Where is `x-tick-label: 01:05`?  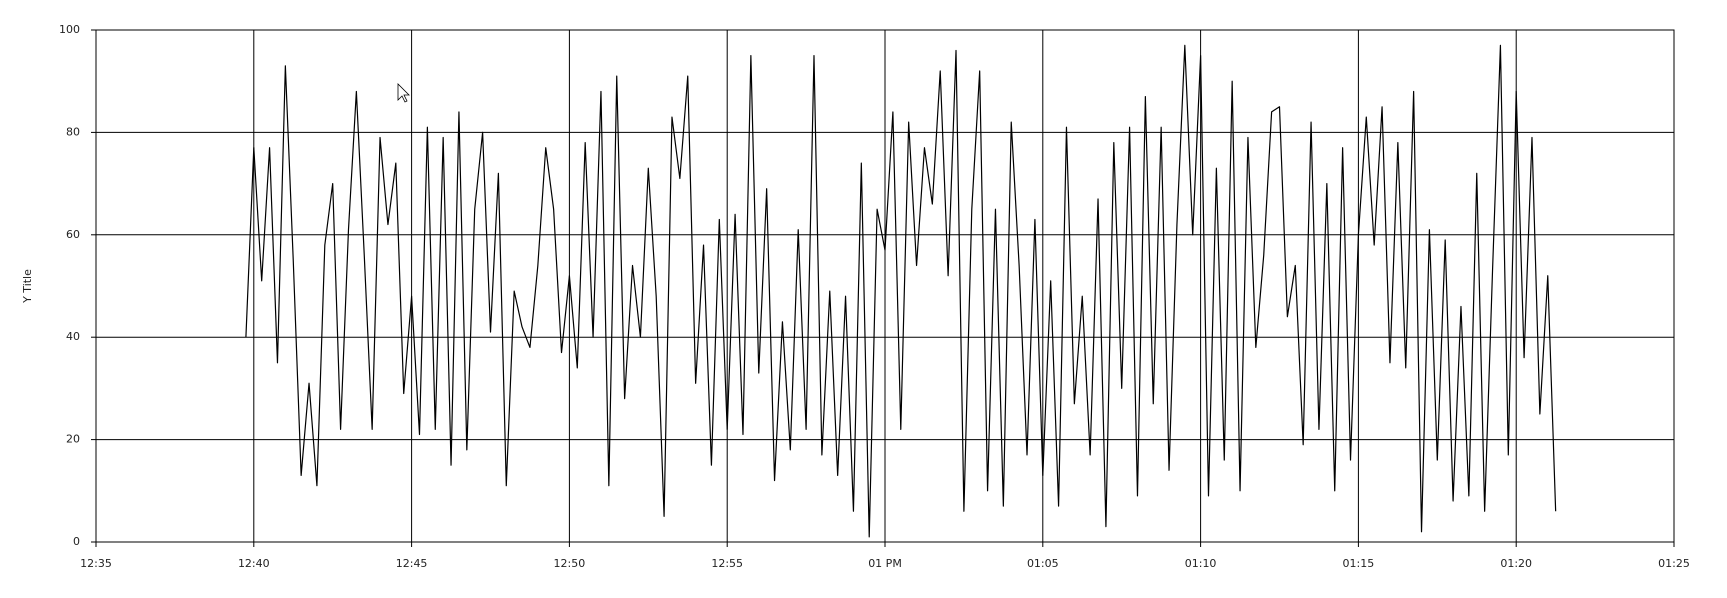
x-tick-label: 01:05 is located at coordinates (1043, 563).